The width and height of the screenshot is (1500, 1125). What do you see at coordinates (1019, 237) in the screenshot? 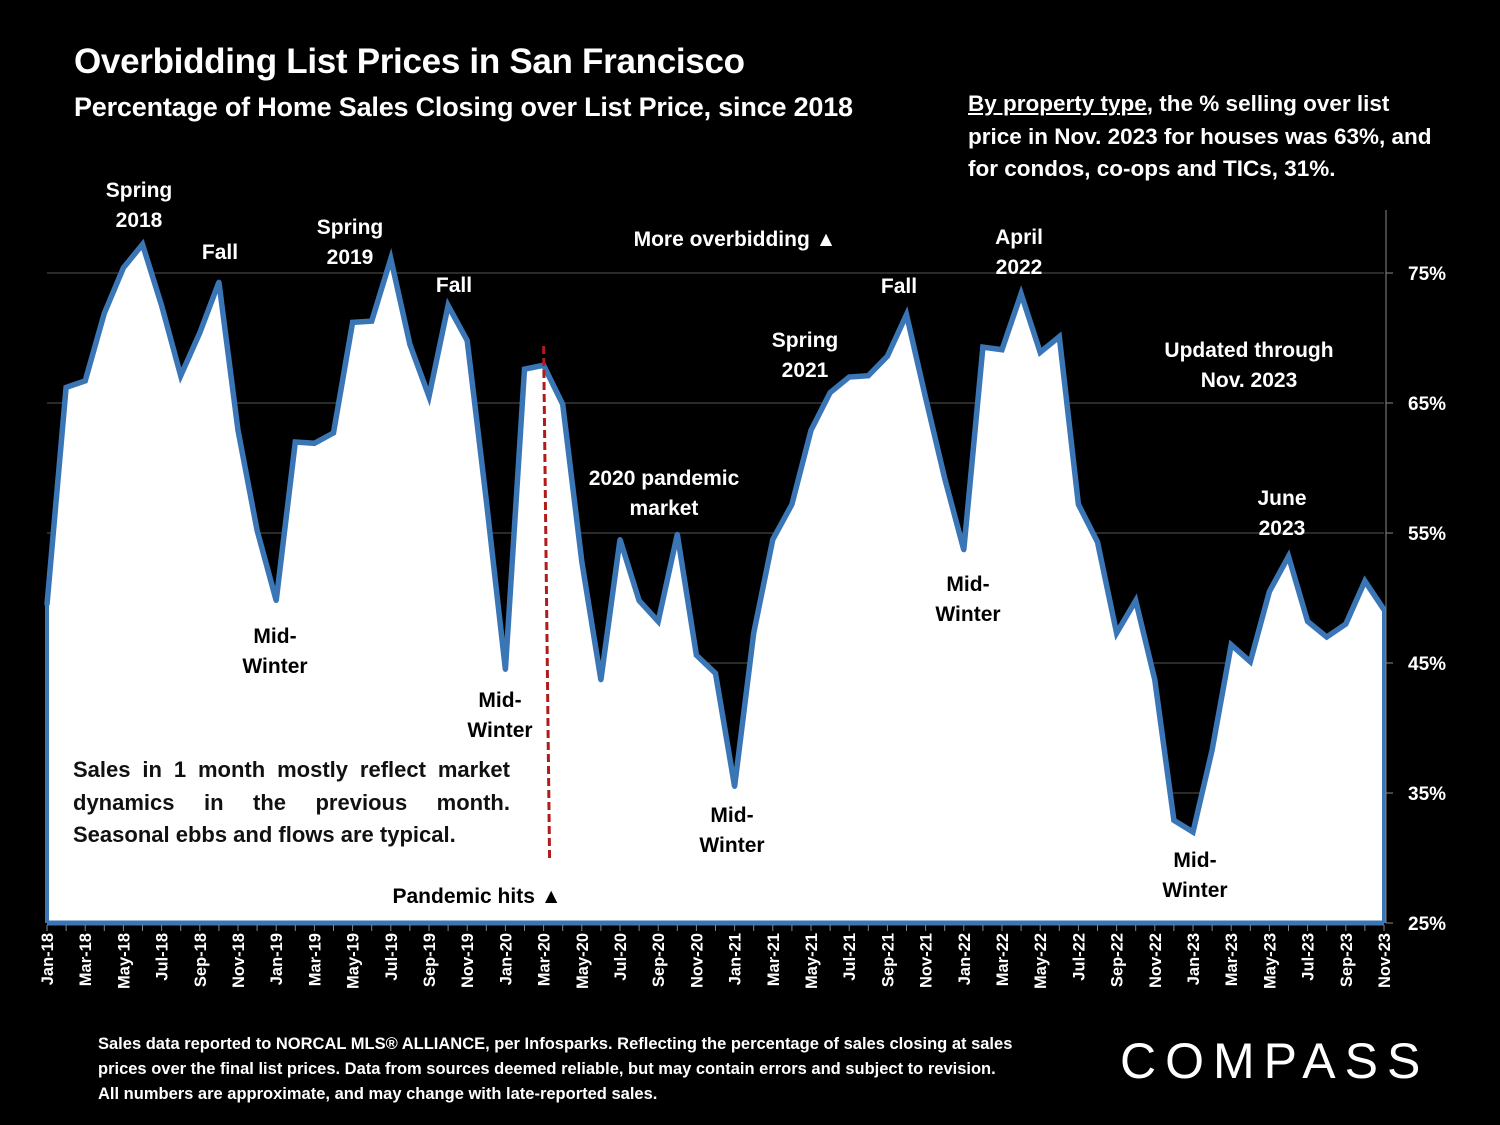
I see `annotation-april-2022-line: April` at bounding box center [1019, 237].